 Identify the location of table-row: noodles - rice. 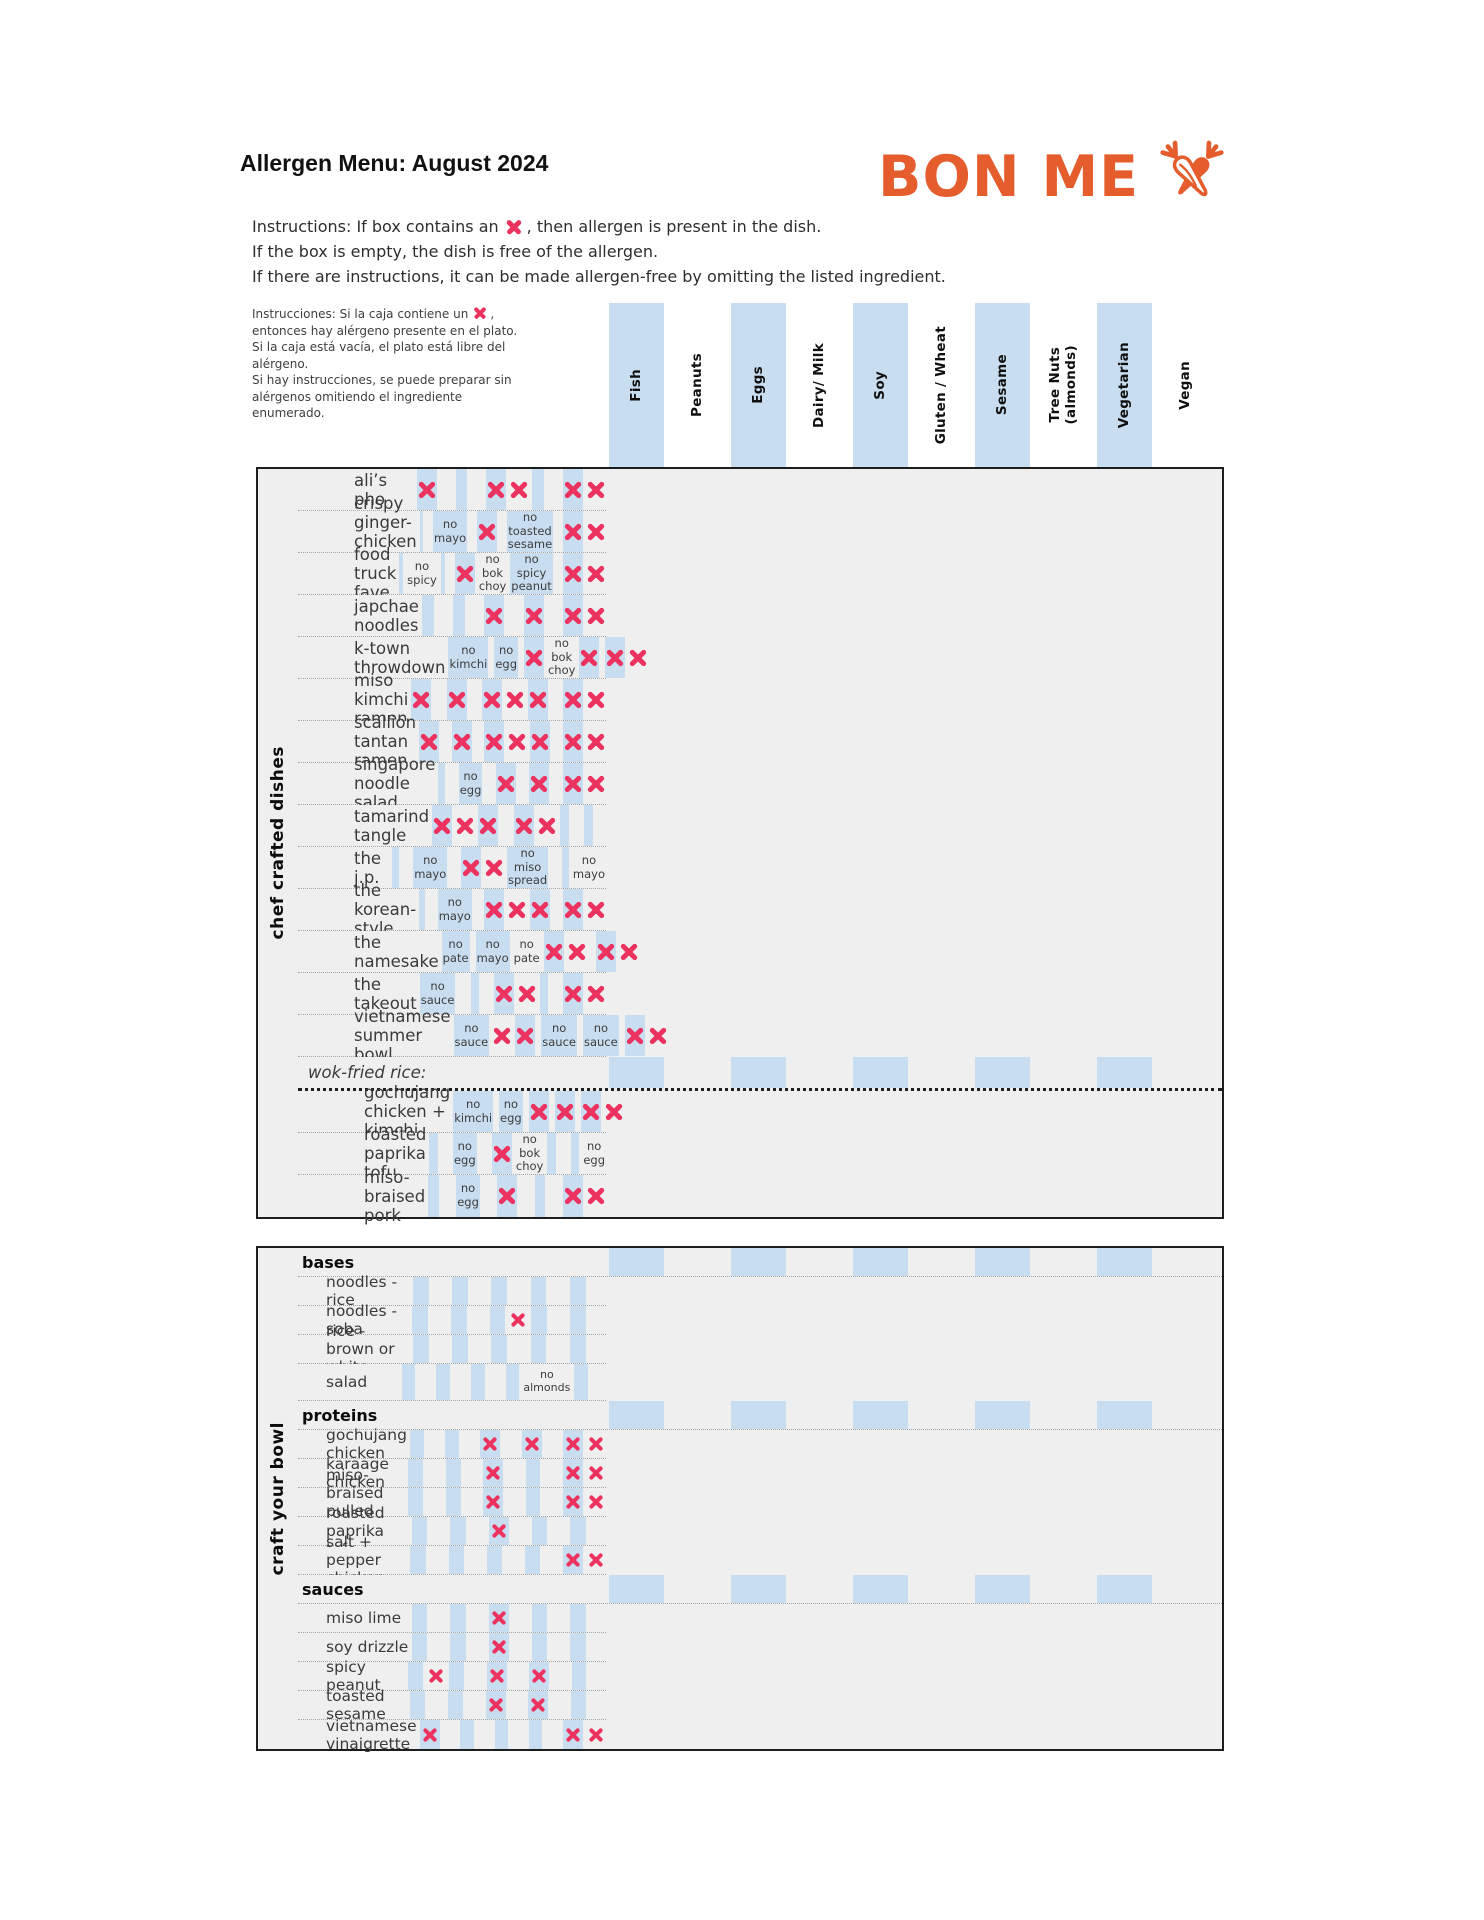
(452, 1291).